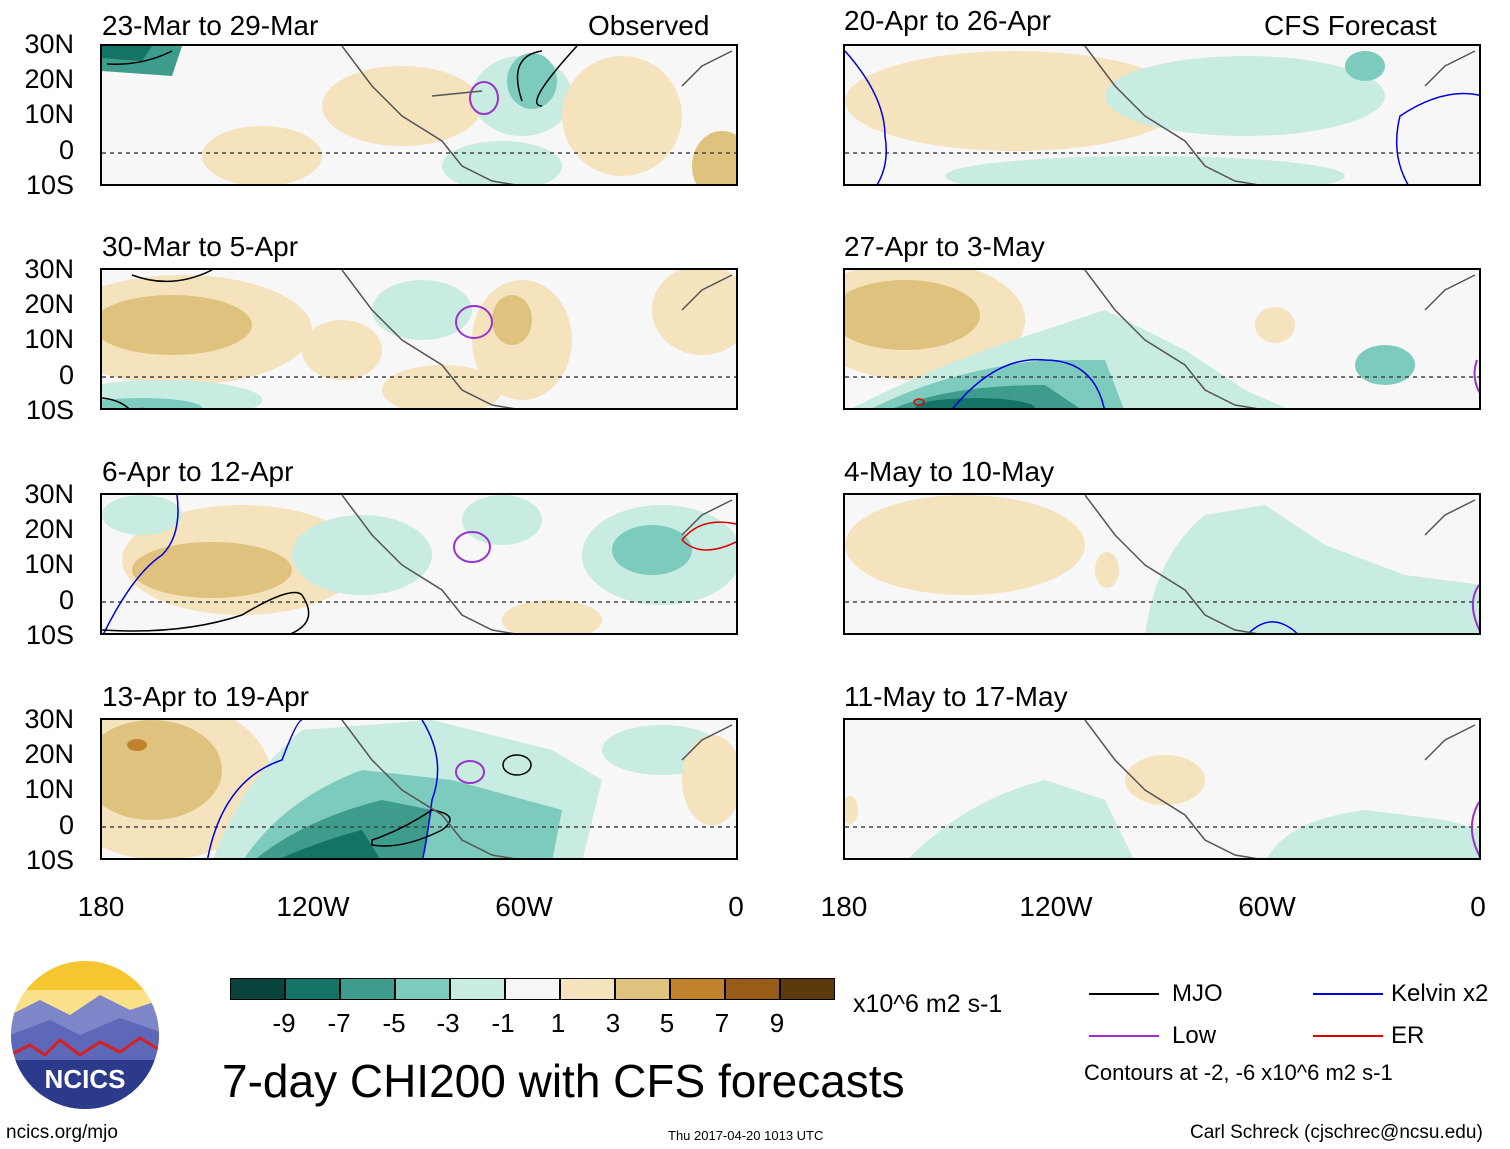 This screenshot has width=1510, height=1149. Describe the element at coordinates (1440, 993) in the screenshot. I see `legend-label-kelvin: Kelvin x2` at that location.